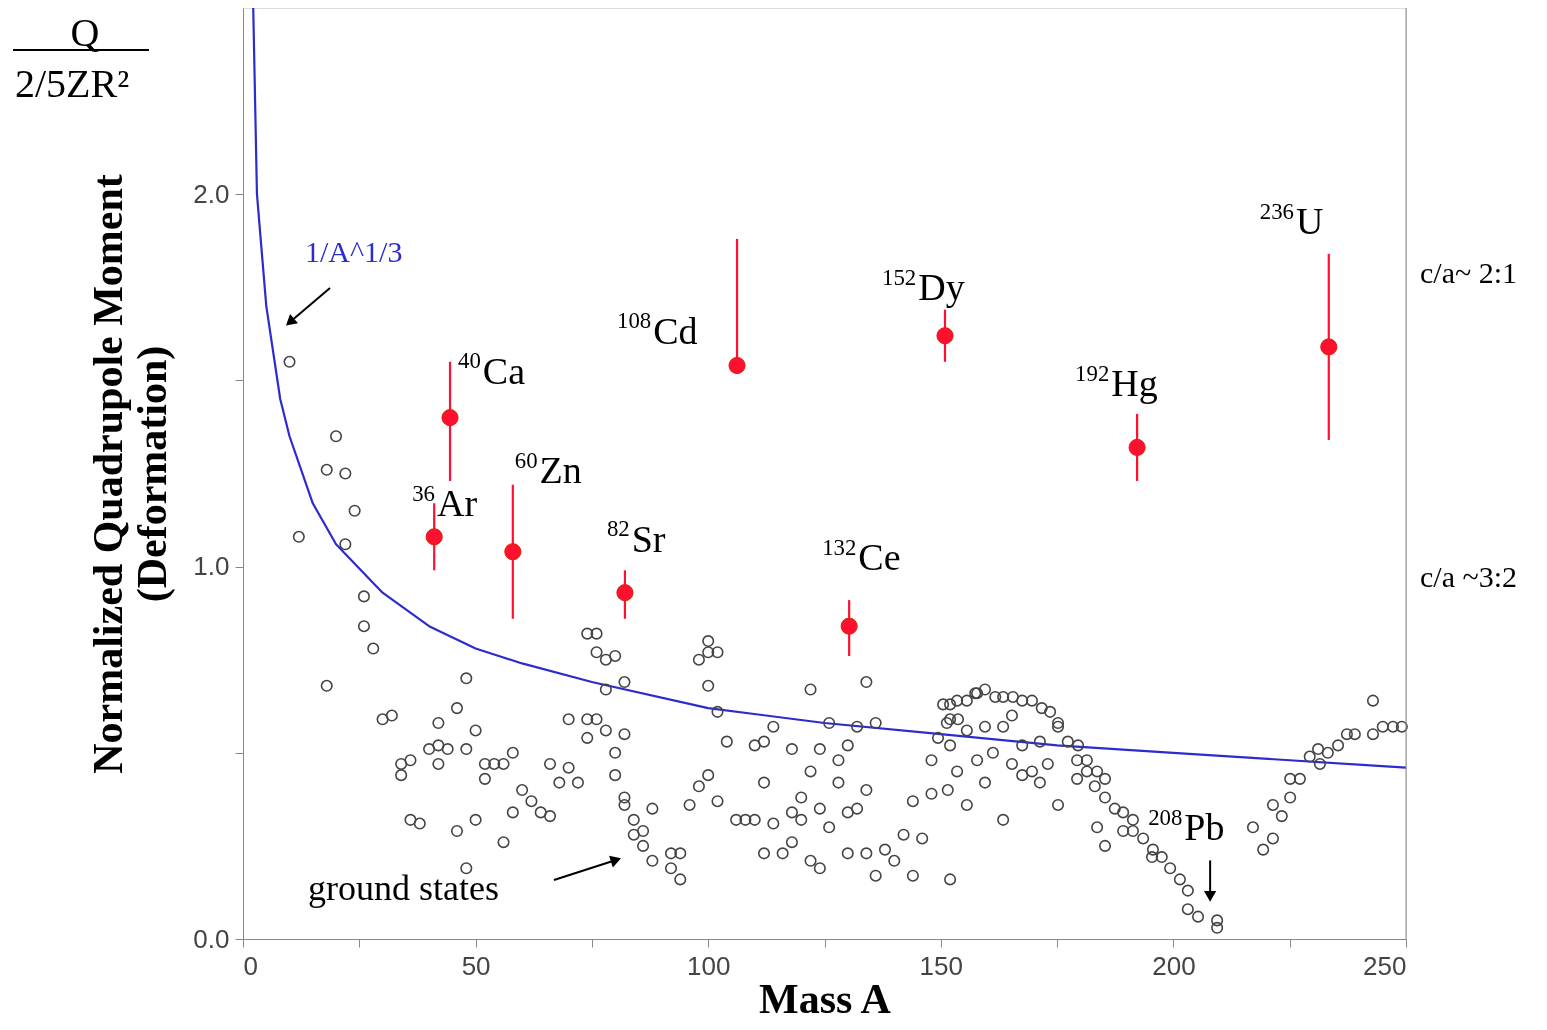  What do you see at coordinates (211, 193) in the screenshot?
I see `y-tick-label: 2.0` at bounding box center [211, 193].